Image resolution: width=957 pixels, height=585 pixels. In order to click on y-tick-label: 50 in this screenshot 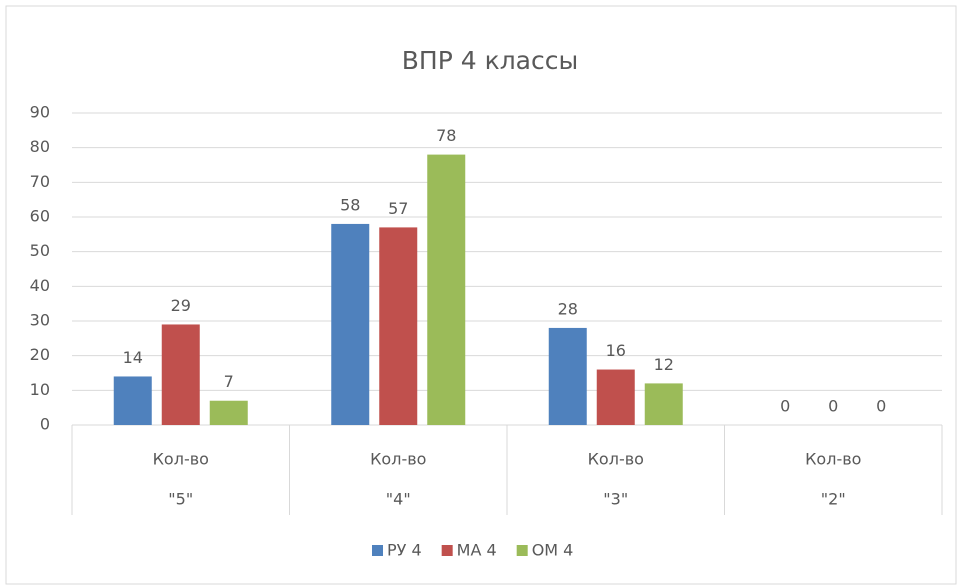, I will do `click(40, 250)`.